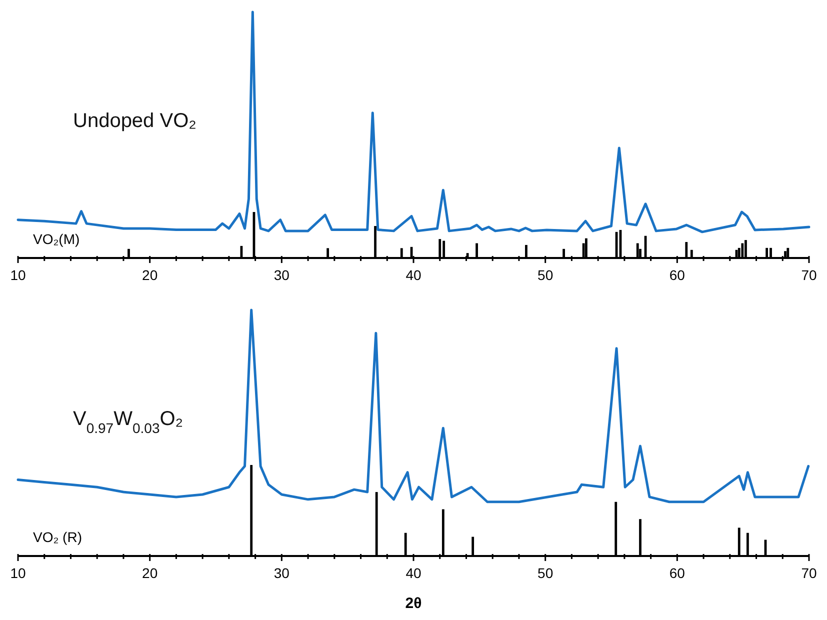 This screenshot has width=827, height=620. Describe the element at coordinates (56, 239) in the screenshot. I see `text: VO₂(M)` at that location.